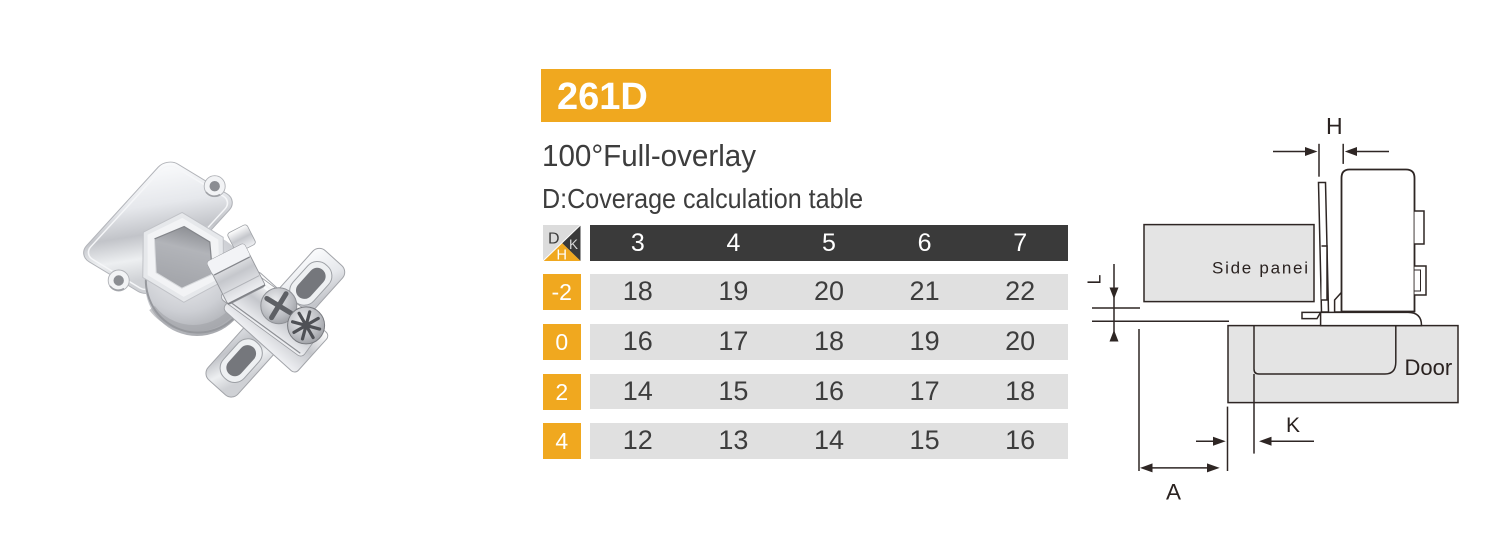  Describe the element at coordinates (554, 238) in the screenshot. I see `svg-text: D` at that location.